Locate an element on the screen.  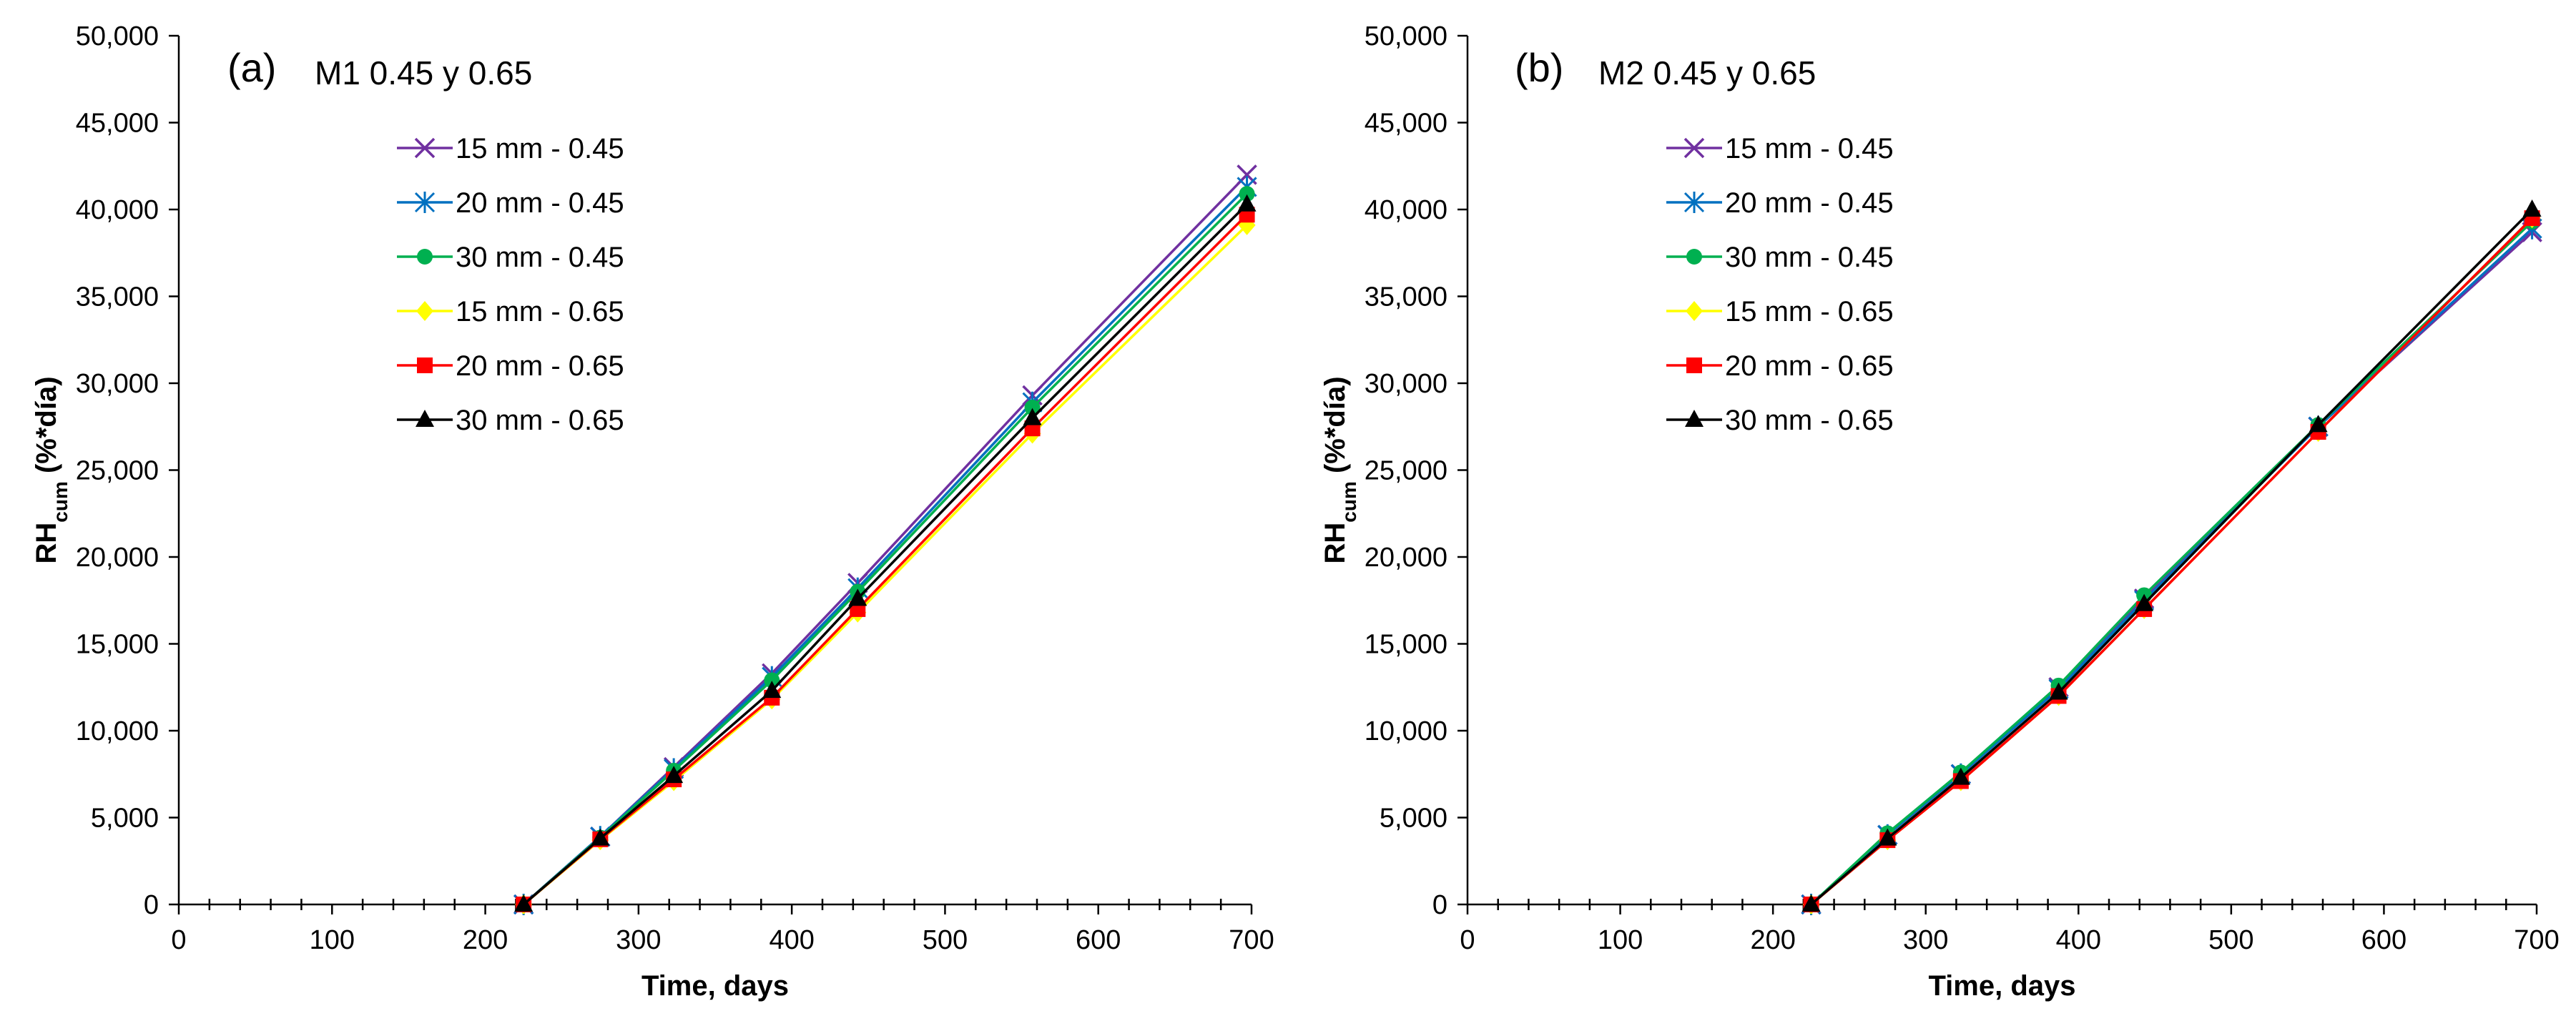
y-axis-title-main: RH is located at coordinates (47, 543).